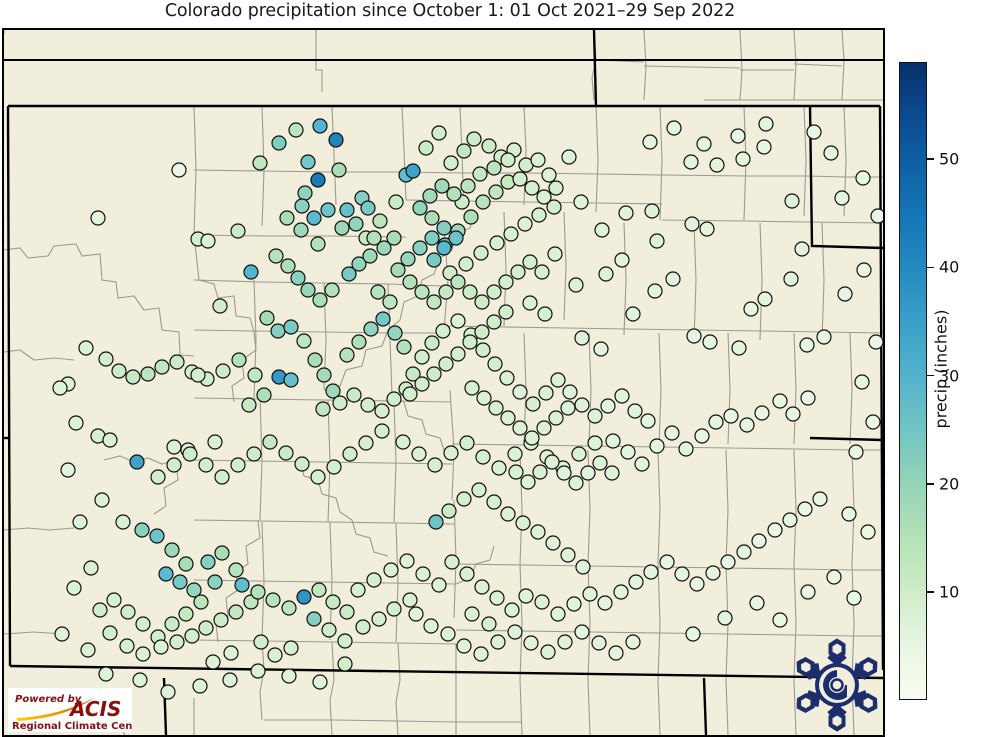 This screenshot has height=737, width=981. Describe the element at coordinates (837, 685) in the screenshot. I see `snowflake-logo` at that location.